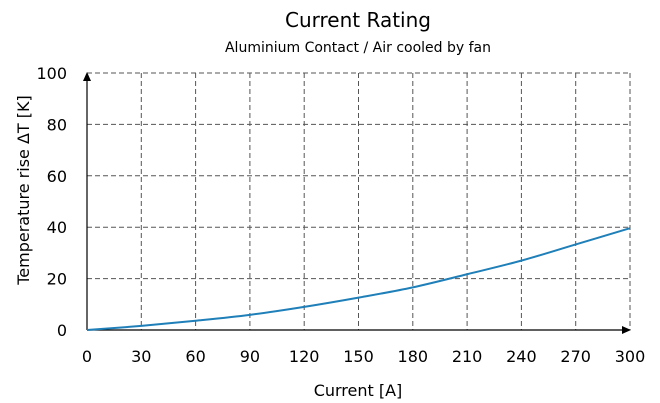 Image resolution: width=660 pixels, height=403 pixels. Describe the element at coordinates (304, 356) in the screenshot. I see `x-tick-label: 120` at that location.